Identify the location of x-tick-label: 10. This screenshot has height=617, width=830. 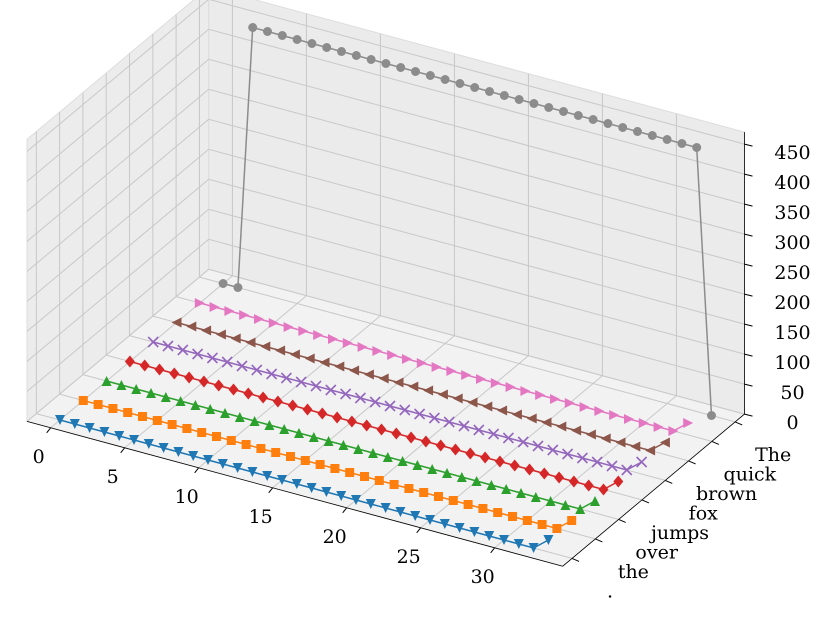
(187, 497).